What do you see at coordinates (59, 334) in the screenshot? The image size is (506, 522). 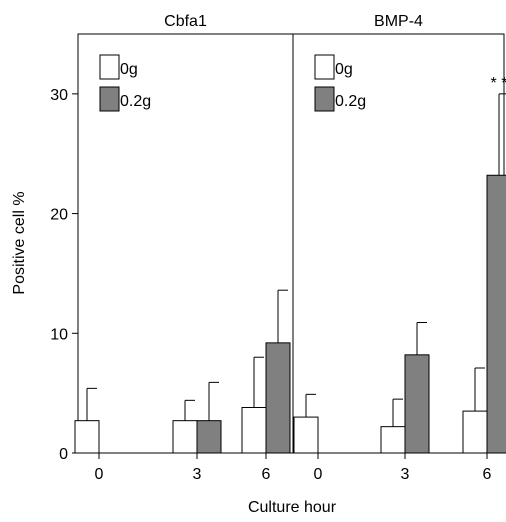 I see `y-tick-label: 10` at bounding box center [59, 334].